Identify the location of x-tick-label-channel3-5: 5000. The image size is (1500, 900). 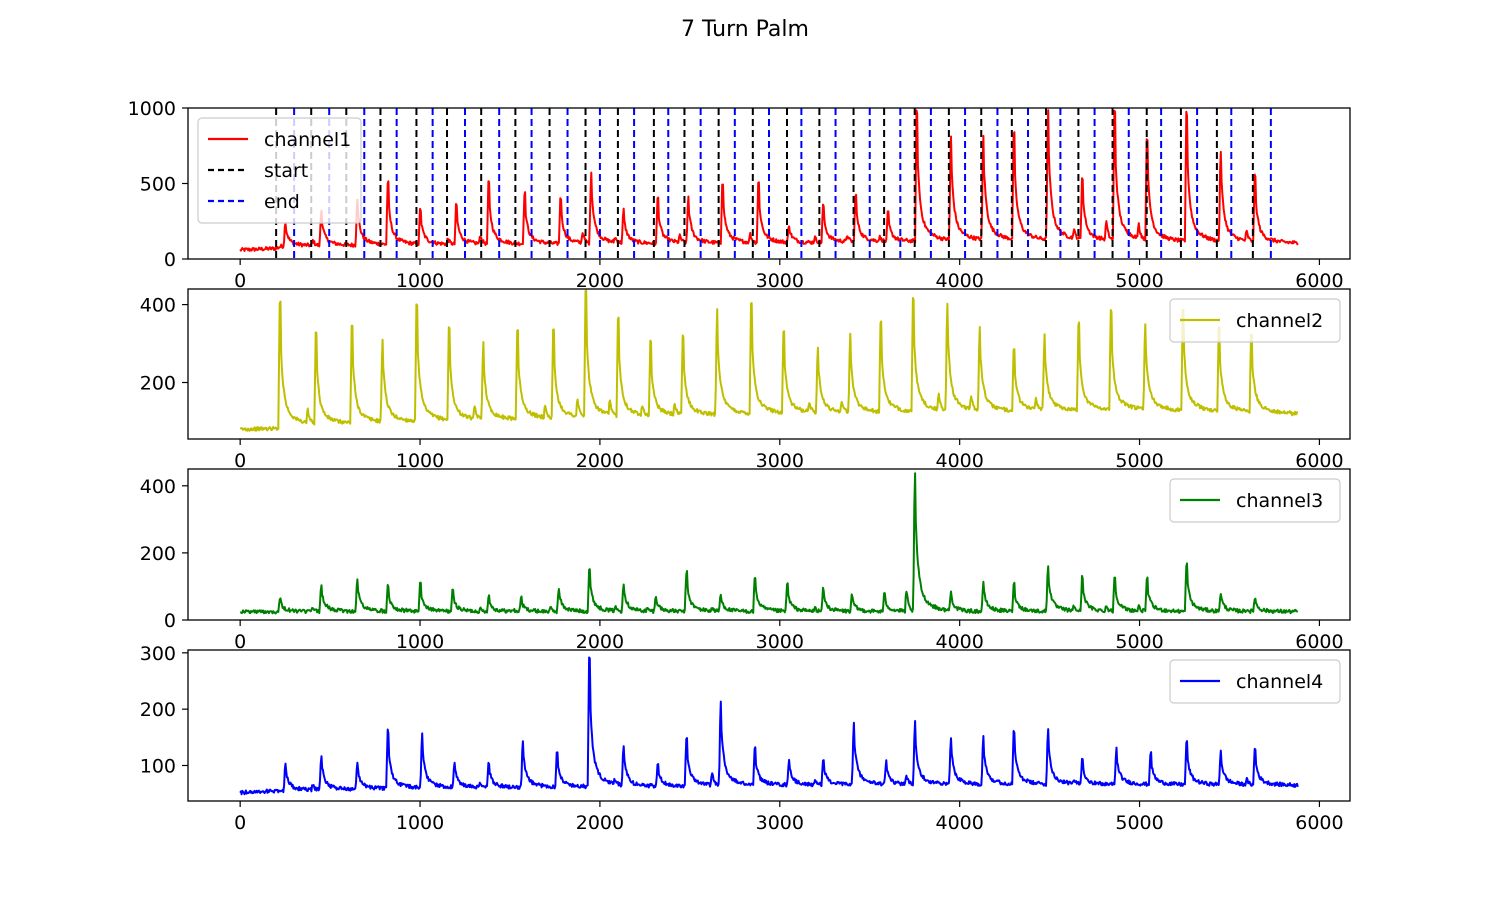
(1139, 642).